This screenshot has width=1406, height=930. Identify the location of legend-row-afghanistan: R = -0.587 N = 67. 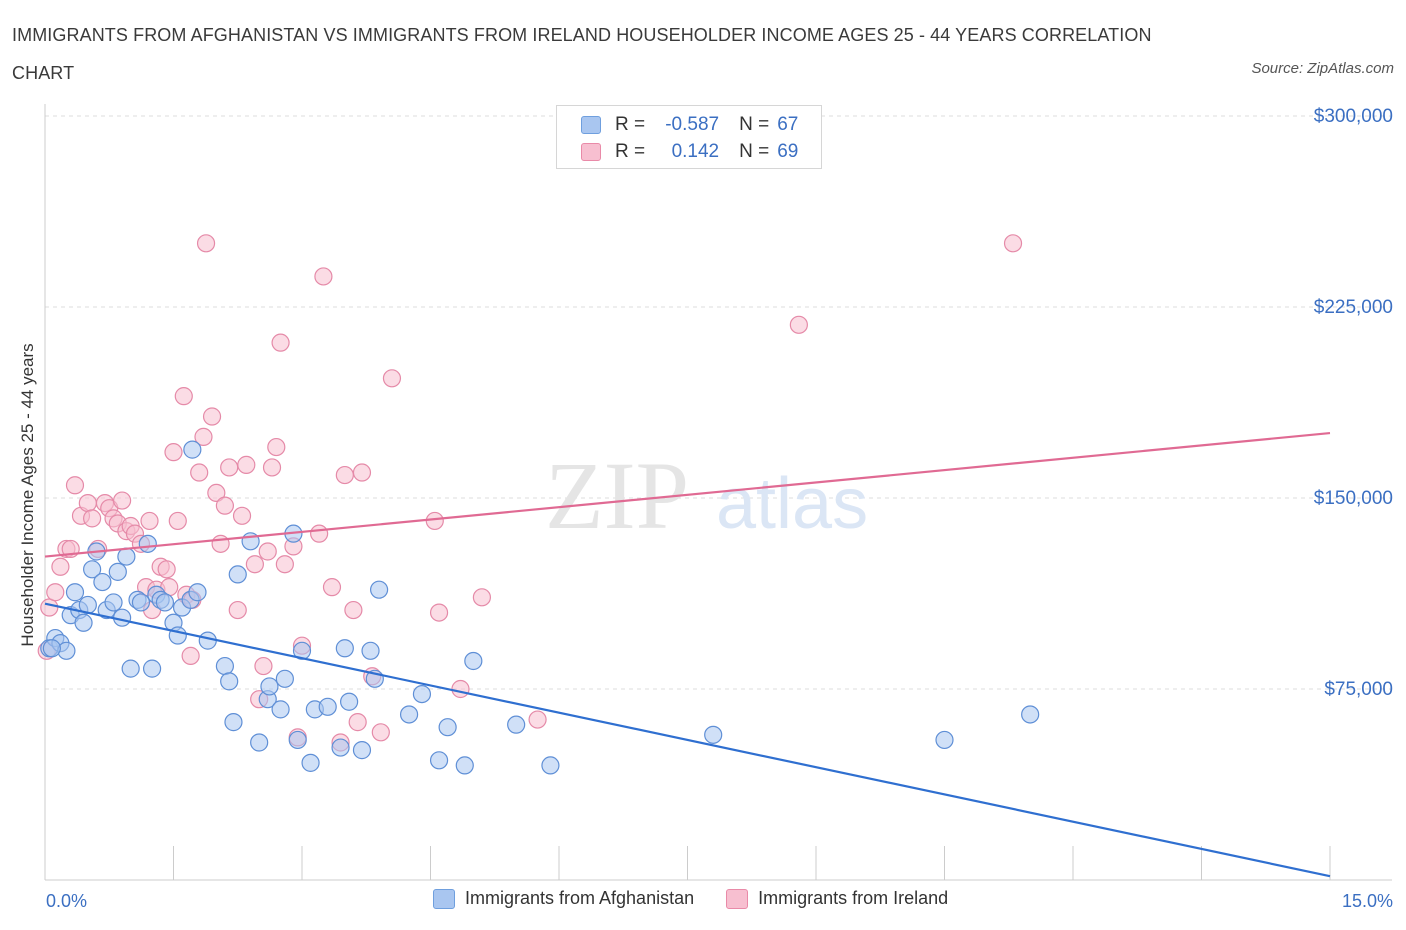
(689, 125).